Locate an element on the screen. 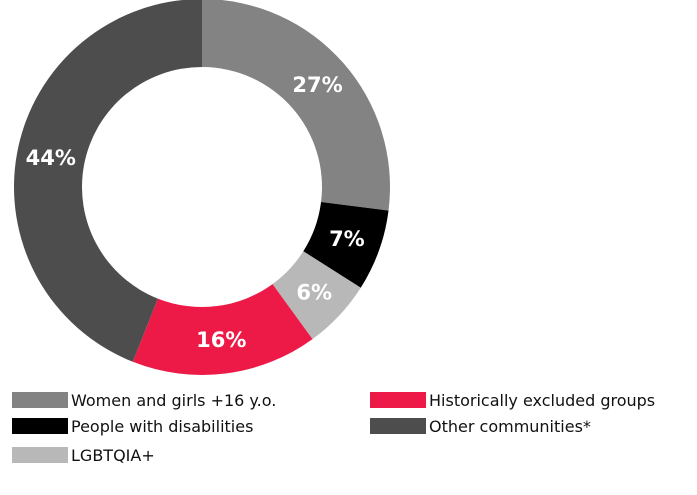 Image resolution: width=697 pixels, height=495 pixels. slice-women-and-girls-16-y-o is located at coordinates (296, 105).